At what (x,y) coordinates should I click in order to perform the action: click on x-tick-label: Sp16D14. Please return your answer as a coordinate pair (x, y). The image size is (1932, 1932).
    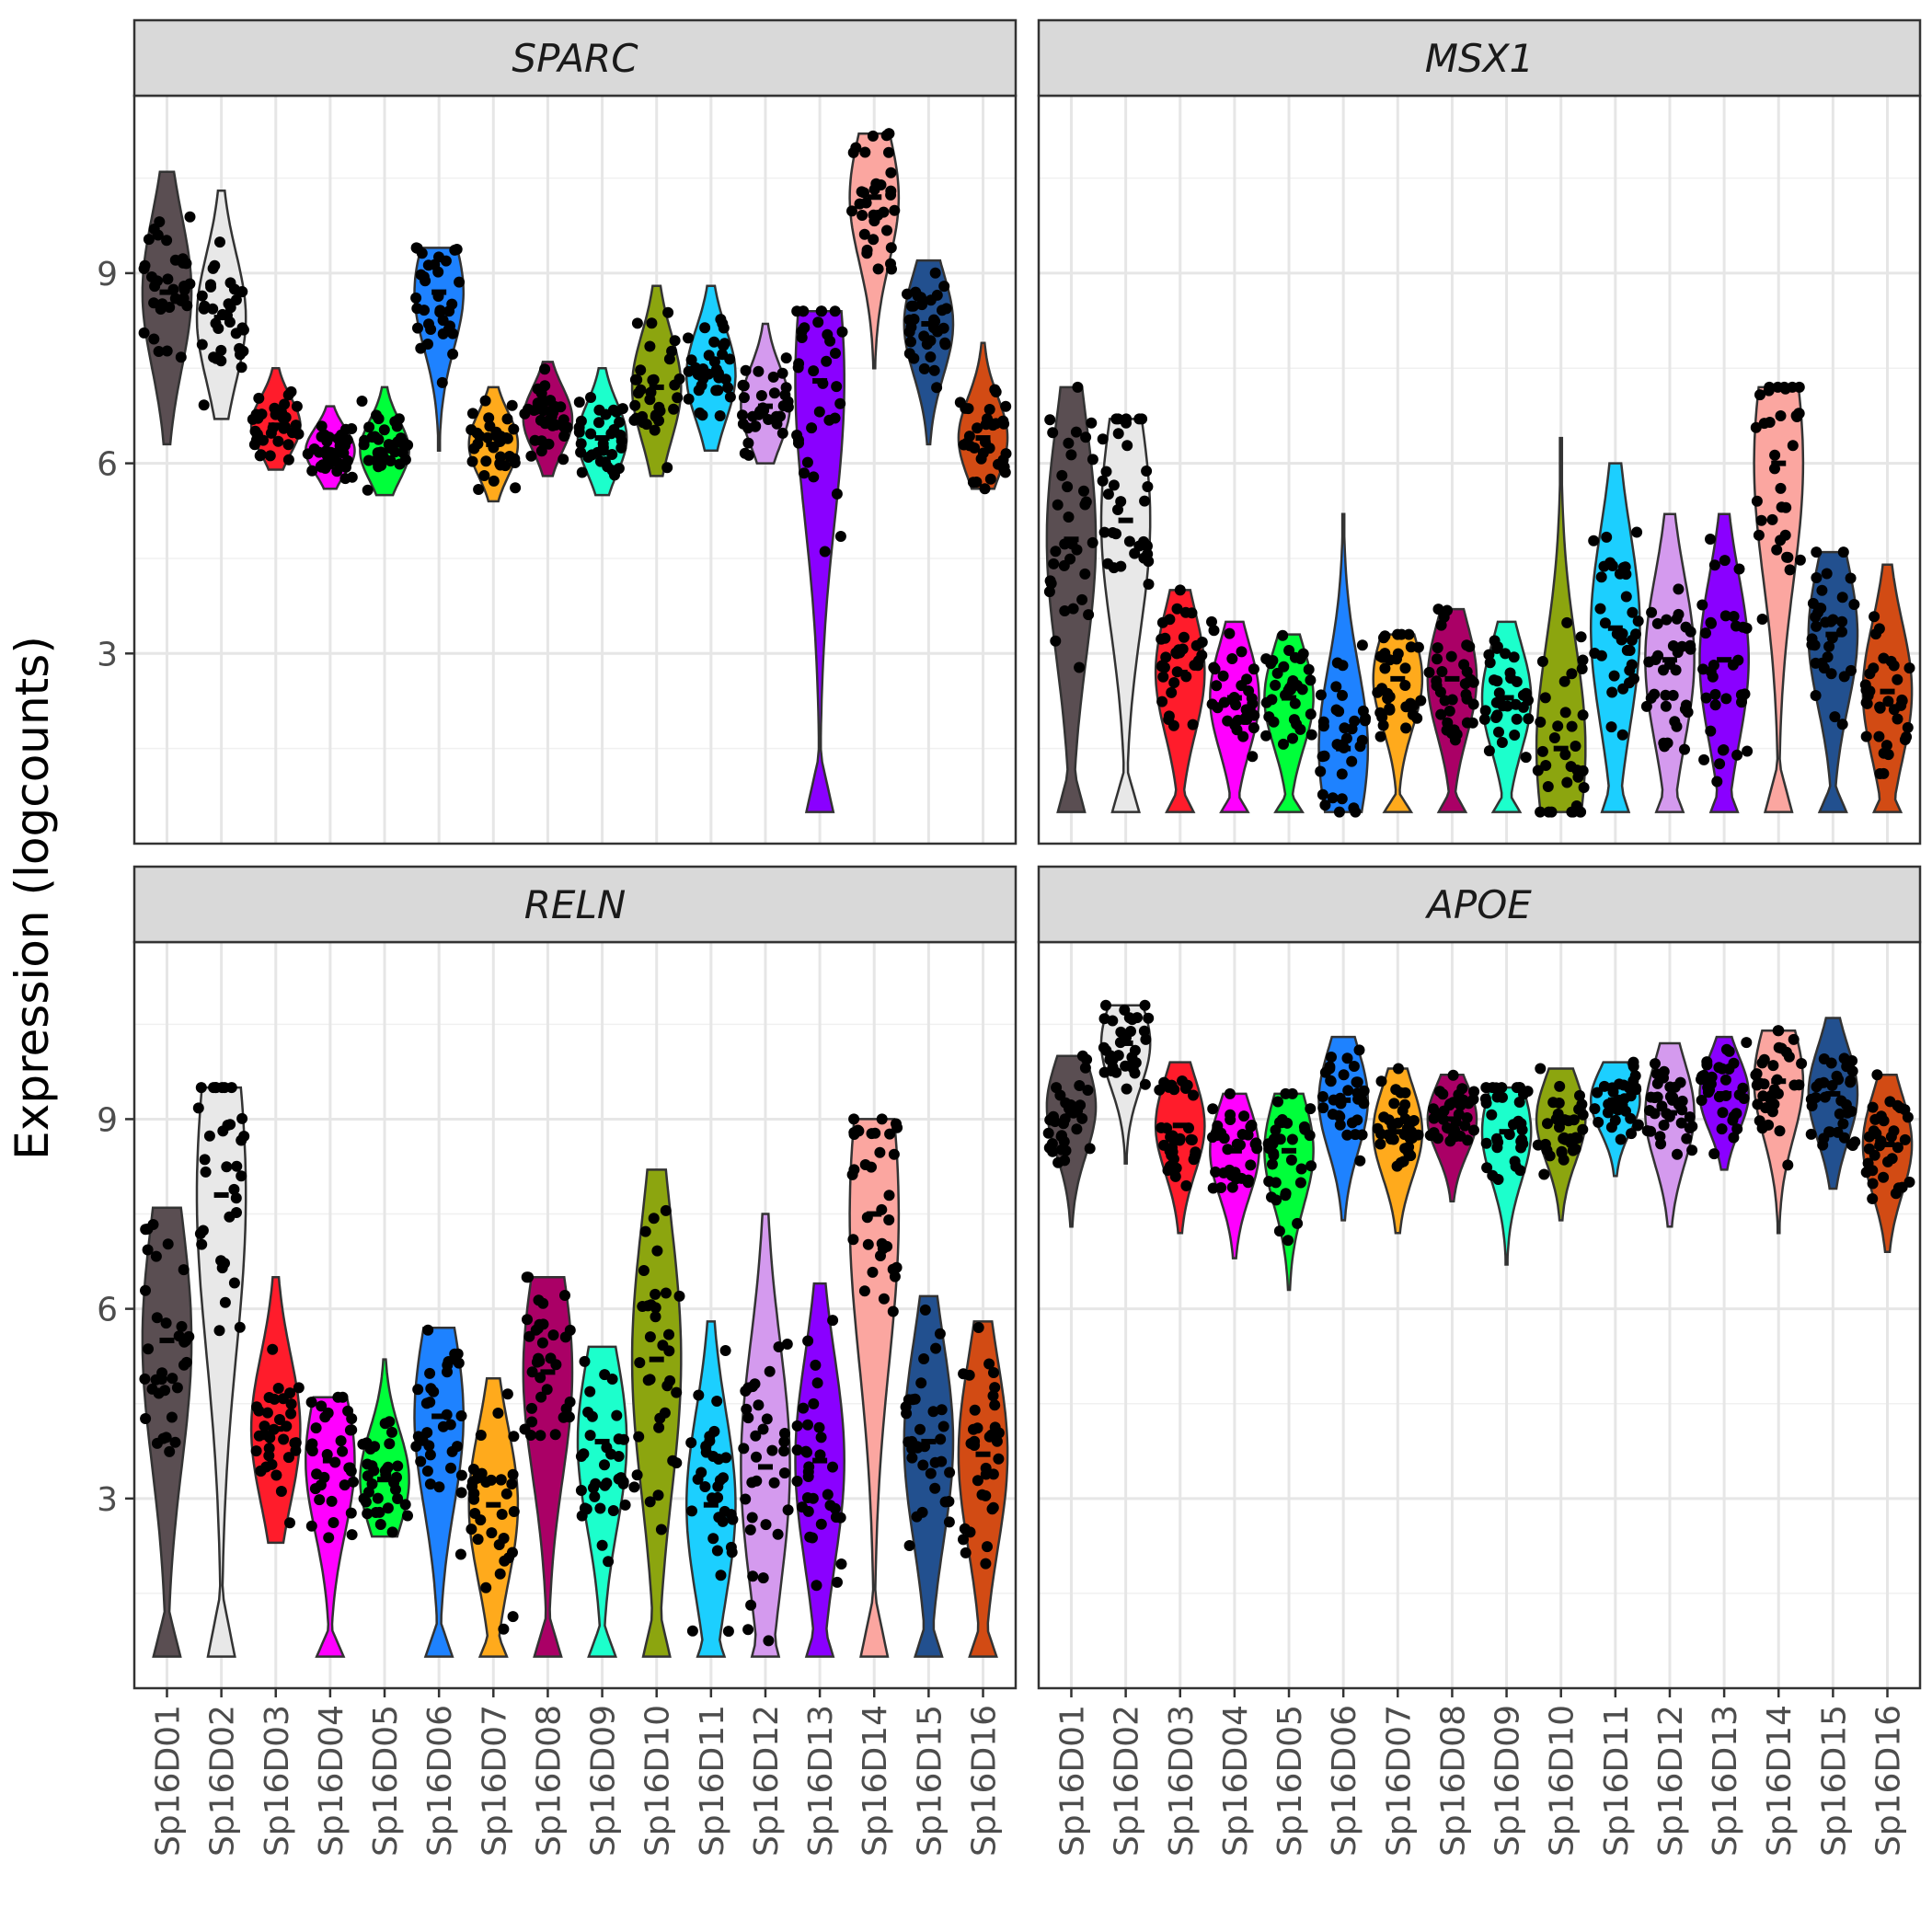
    Looking at the image, I should click on (1780, 1781).